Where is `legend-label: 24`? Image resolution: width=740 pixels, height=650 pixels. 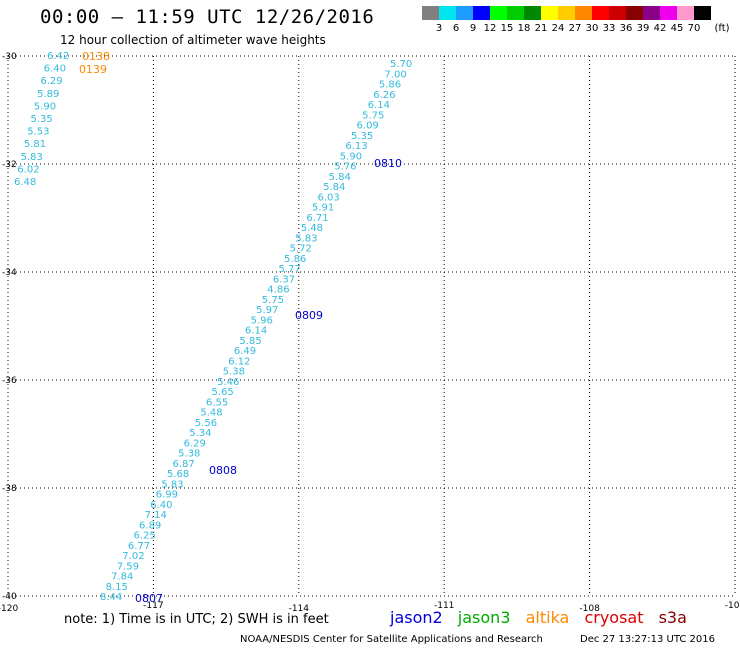 legend-label: 24 is located at coordinates (558, 28).